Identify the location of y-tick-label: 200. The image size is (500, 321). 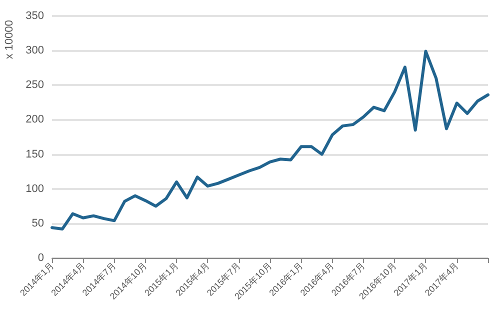
(35, 120).